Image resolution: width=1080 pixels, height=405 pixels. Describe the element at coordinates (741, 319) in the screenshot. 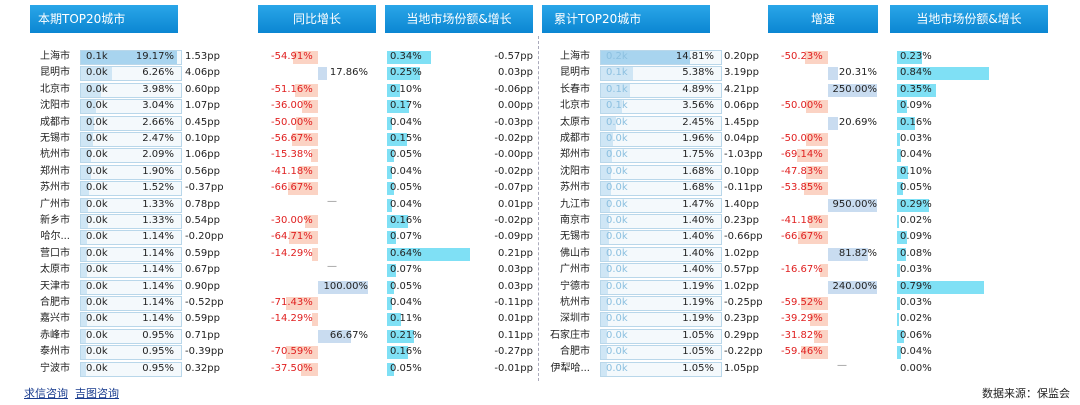

I see `share-change: 0.23pp` at that location.